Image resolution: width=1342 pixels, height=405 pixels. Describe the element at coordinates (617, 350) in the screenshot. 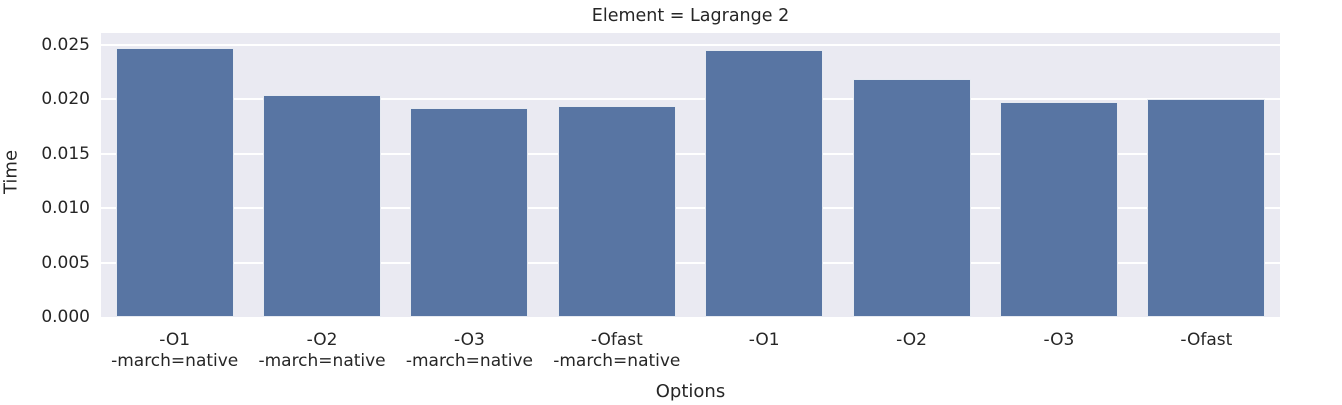

I see `x-tick-label: -Ofast -march=native` at that location.